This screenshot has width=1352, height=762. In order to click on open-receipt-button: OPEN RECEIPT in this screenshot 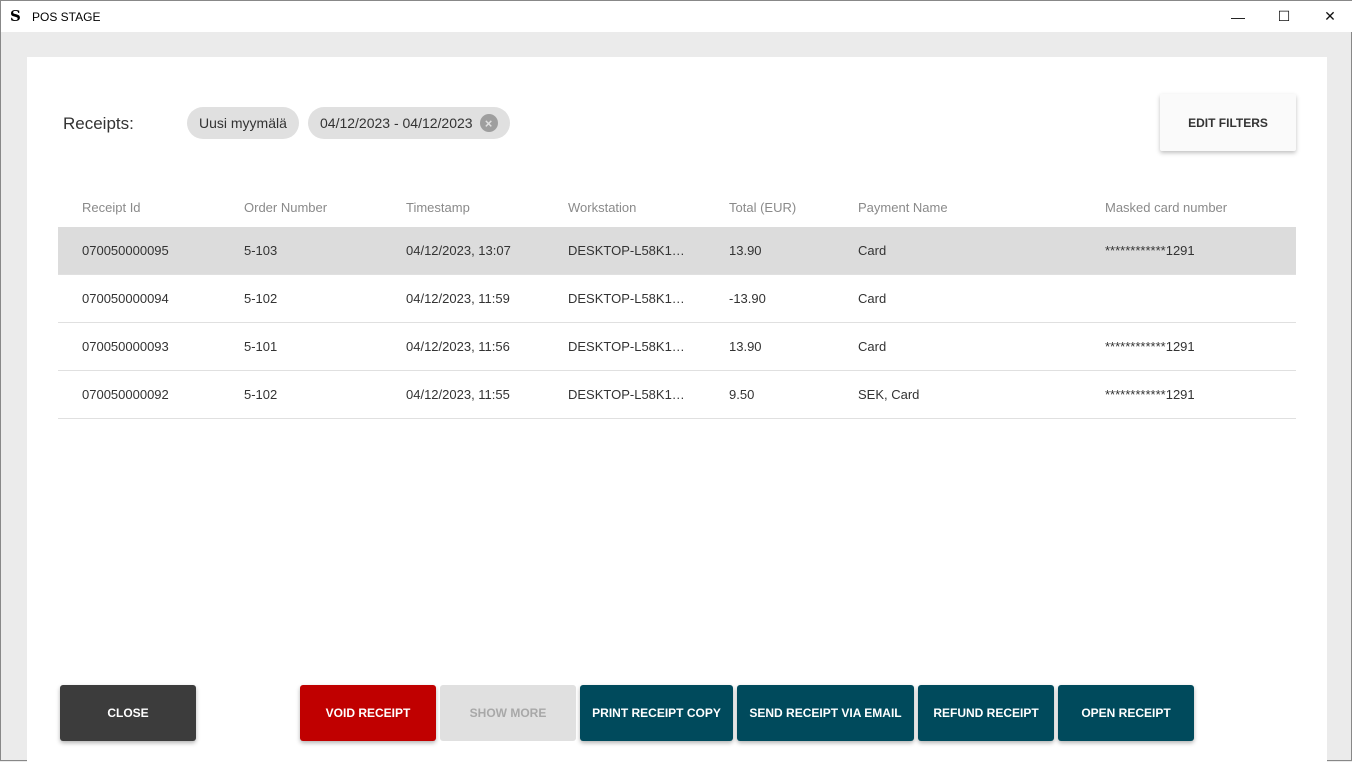, I will do `click(1126, 713)`.